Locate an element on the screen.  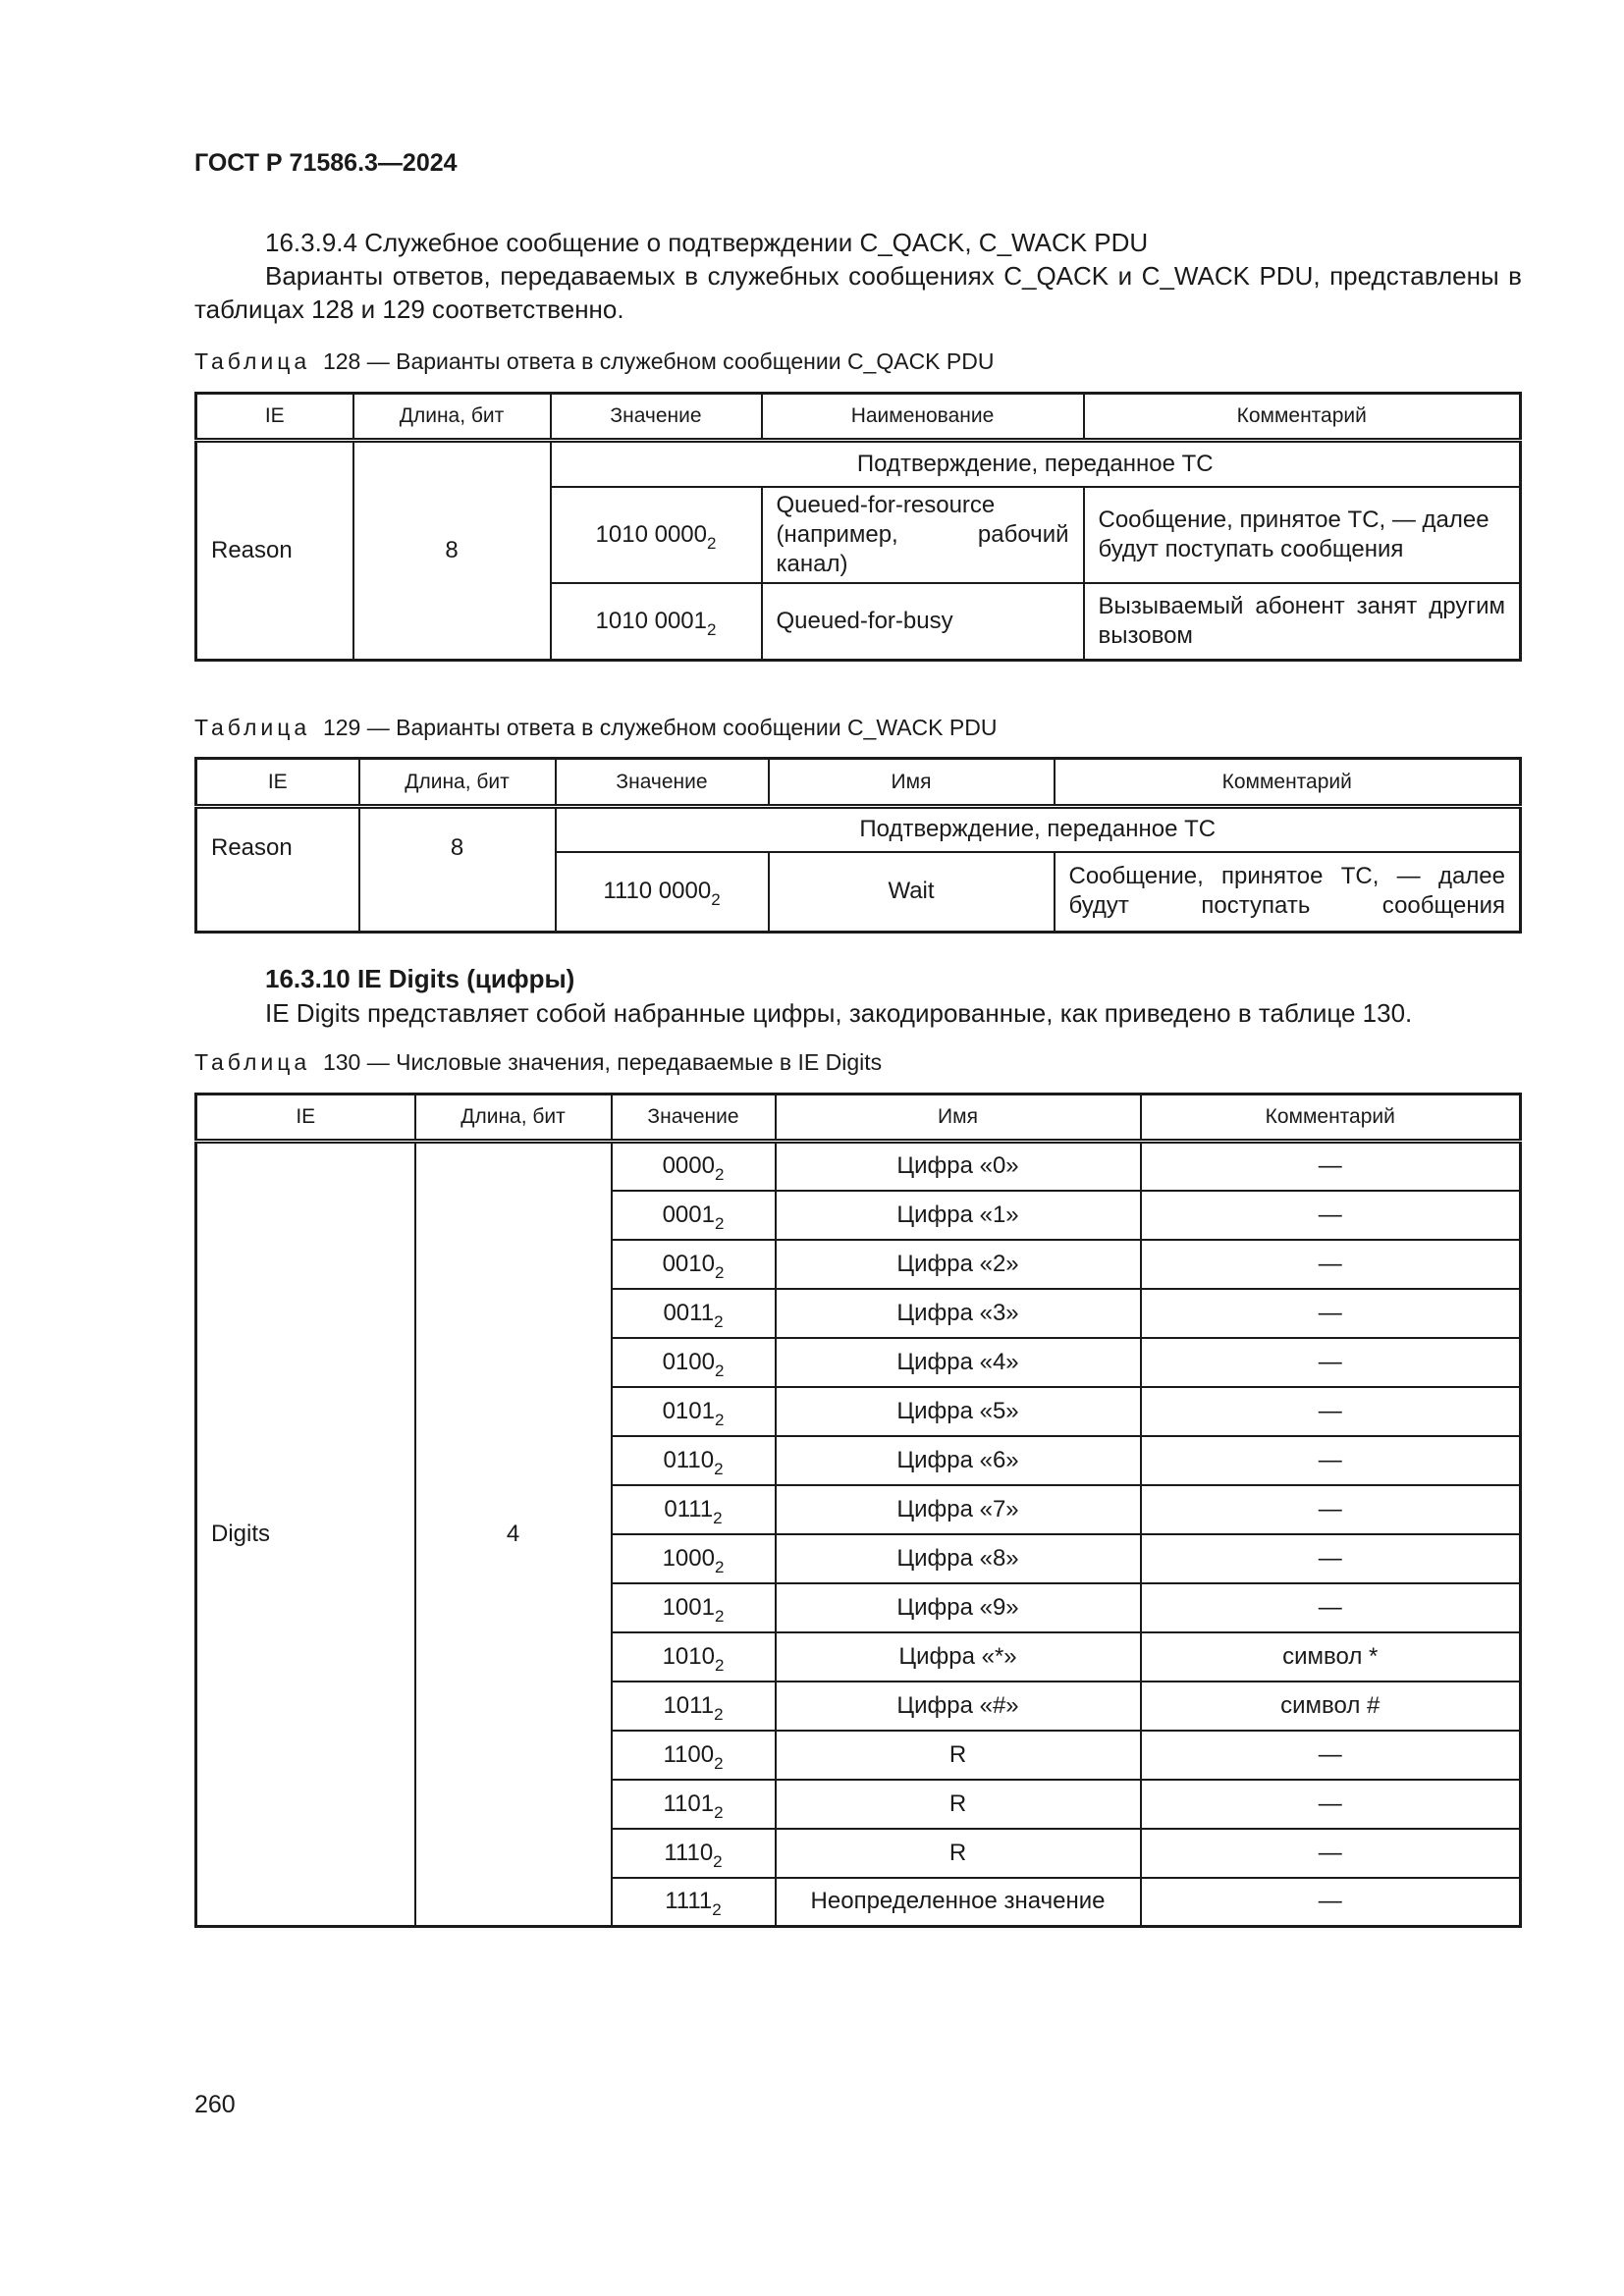
table-row: 00102 Цифра «2» — is located at coordinates (859, 1264).